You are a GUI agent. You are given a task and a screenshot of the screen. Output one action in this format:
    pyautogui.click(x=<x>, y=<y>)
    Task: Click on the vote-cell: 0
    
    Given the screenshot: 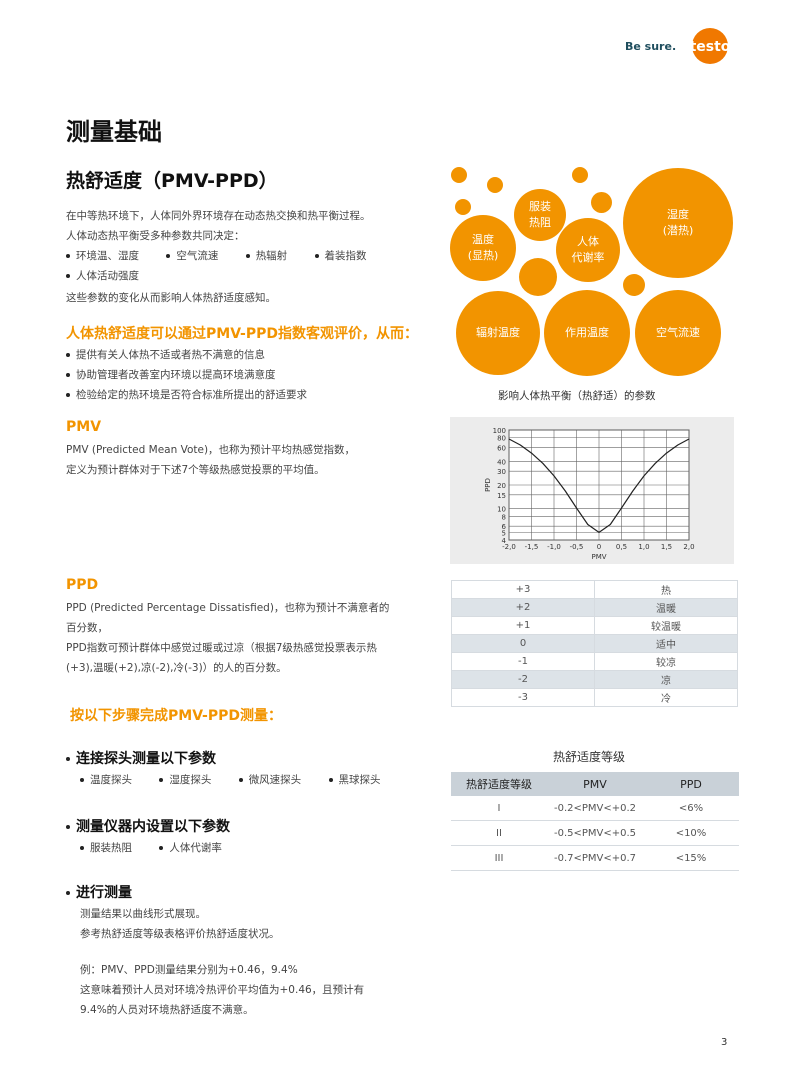 What is the action you would take?
    pyautogui.click(x=523, y=643)
    